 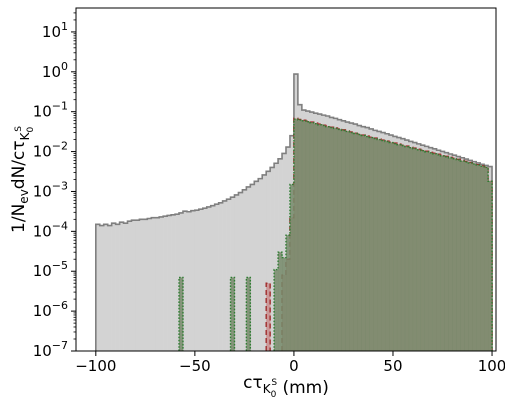 I want to click on y-tick-label: 10¹, so click(x=55, y=30).